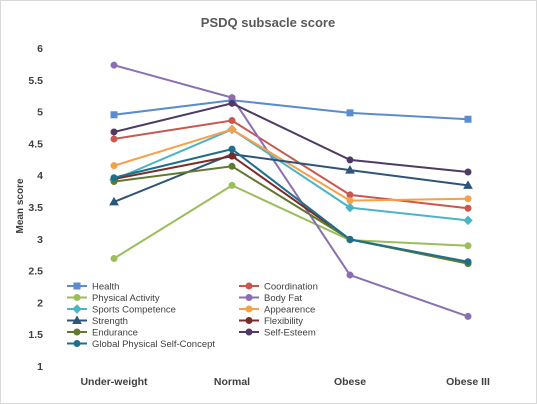  I want to click on series-appearence, so click(291, 165).